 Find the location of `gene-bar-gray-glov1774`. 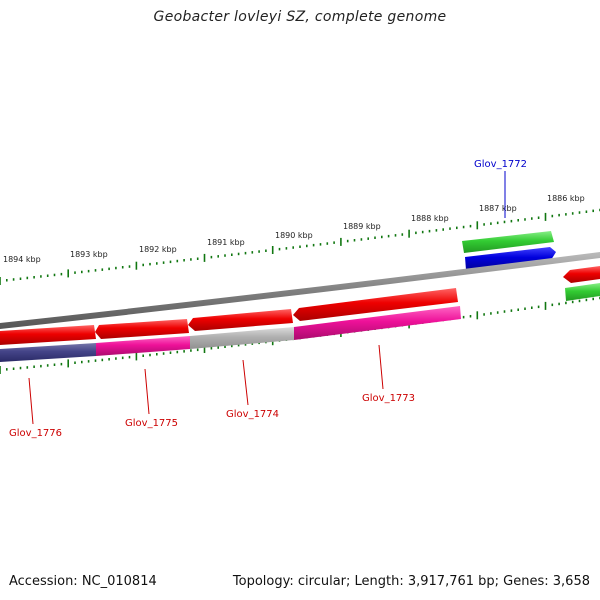

gene-bar-gray-glov1774 is located at coordinates (242, 338).